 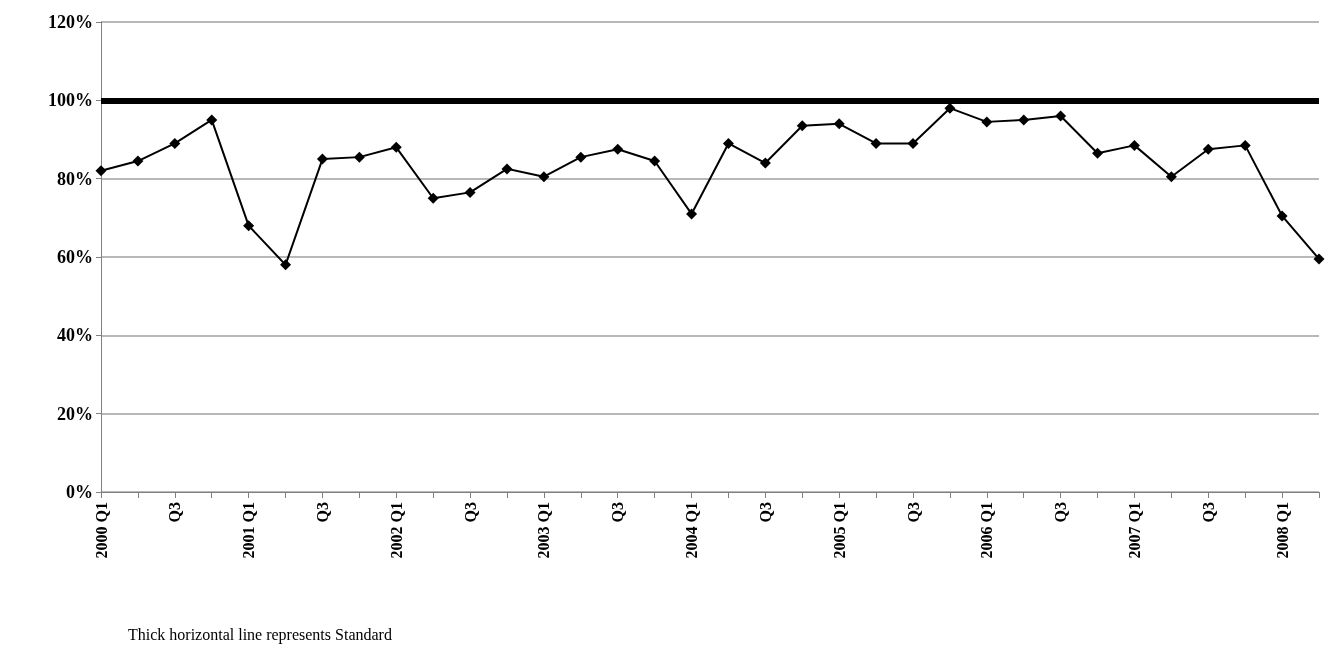 What do you see at coordinates (692, 530) in the screenshot?
I see `x-tick-label: 2004 Q1` at bounding box center [692, 530].